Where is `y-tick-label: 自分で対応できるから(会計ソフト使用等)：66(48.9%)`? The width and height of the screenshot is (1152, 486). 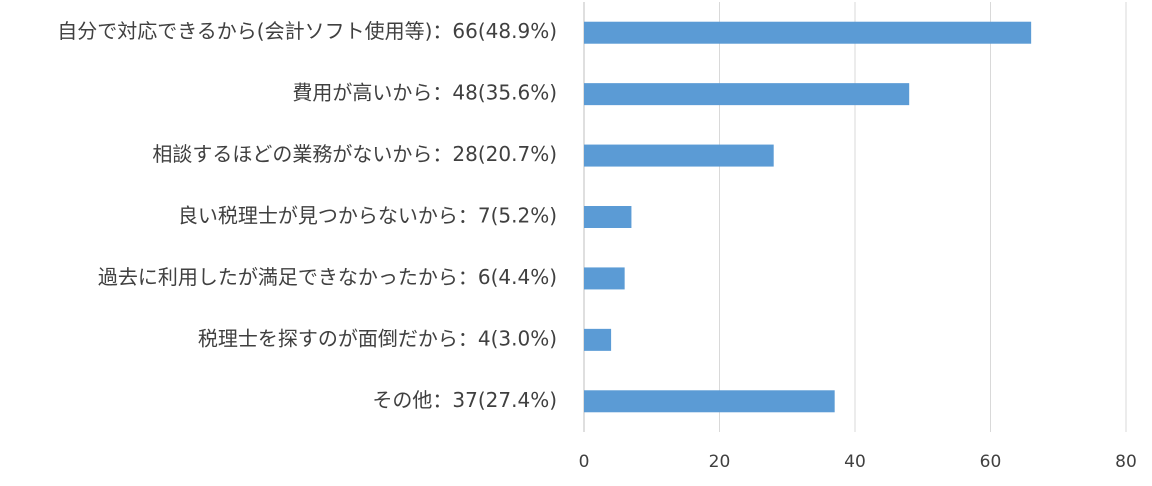
y-tick-label: 自分で対応できるから(会計ソフト使用等)：66(48.9%) is located at coordinates (307, 31).